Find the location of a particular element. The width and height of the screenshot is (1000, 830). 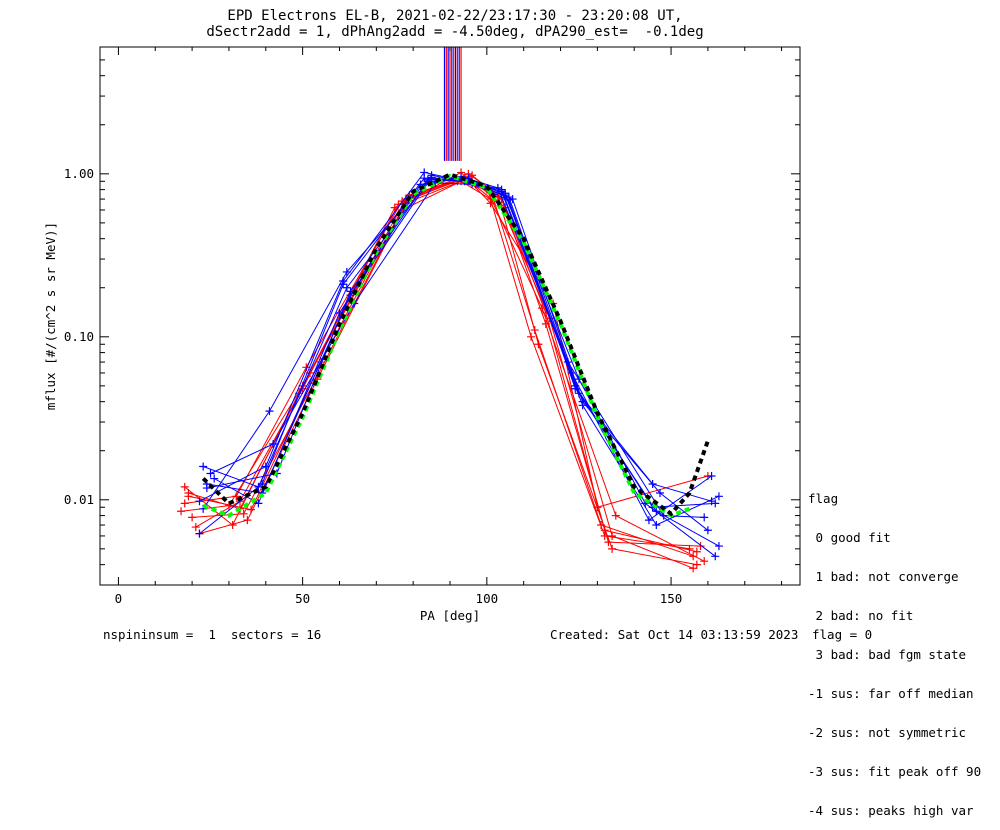

x-tick-label: 0 is located at coordinates (119, 598).